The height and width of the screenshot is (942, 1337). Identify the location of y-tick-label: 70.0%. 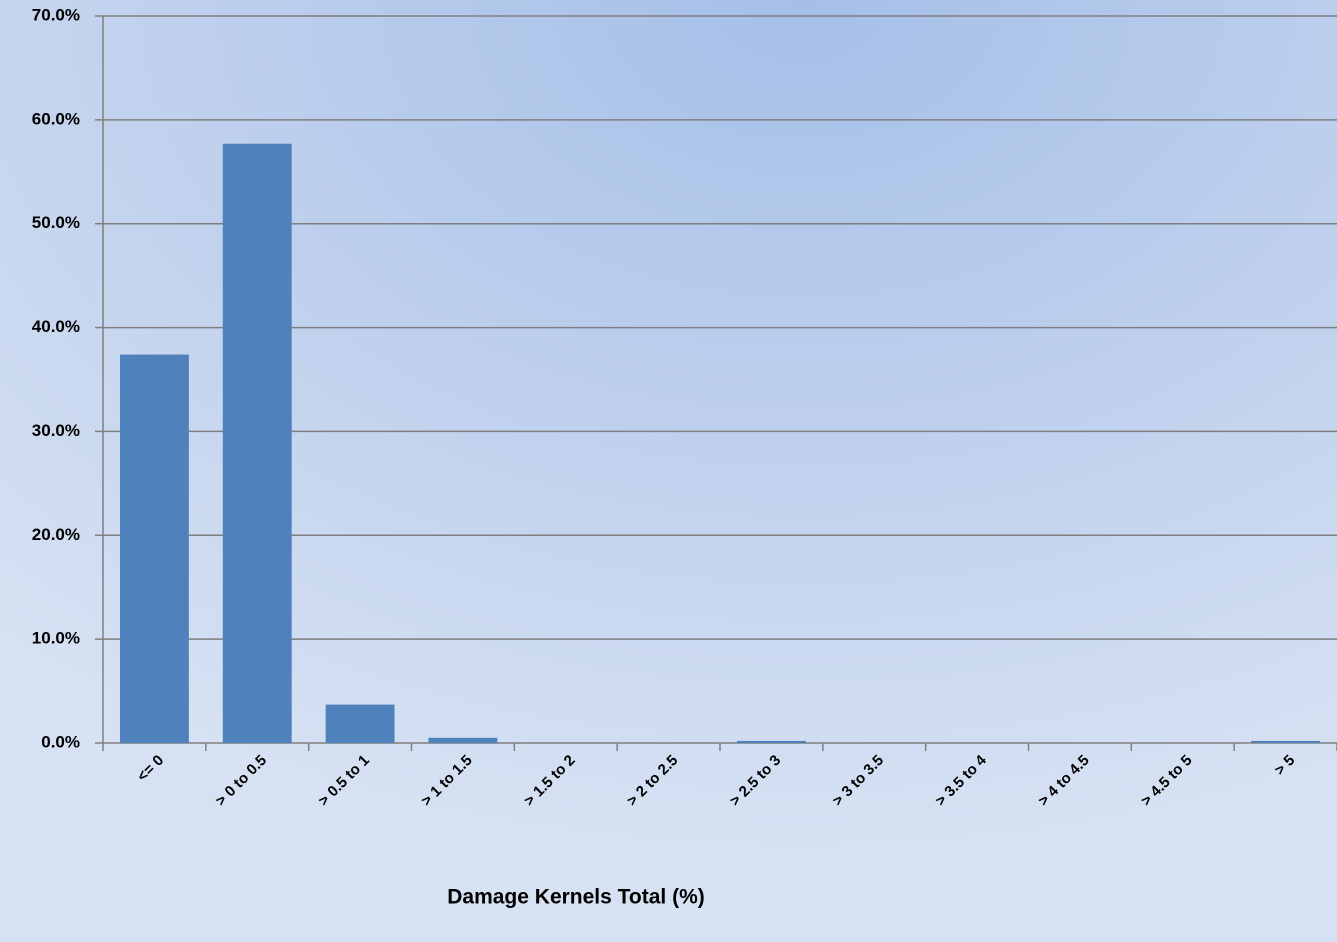
(56, 14).